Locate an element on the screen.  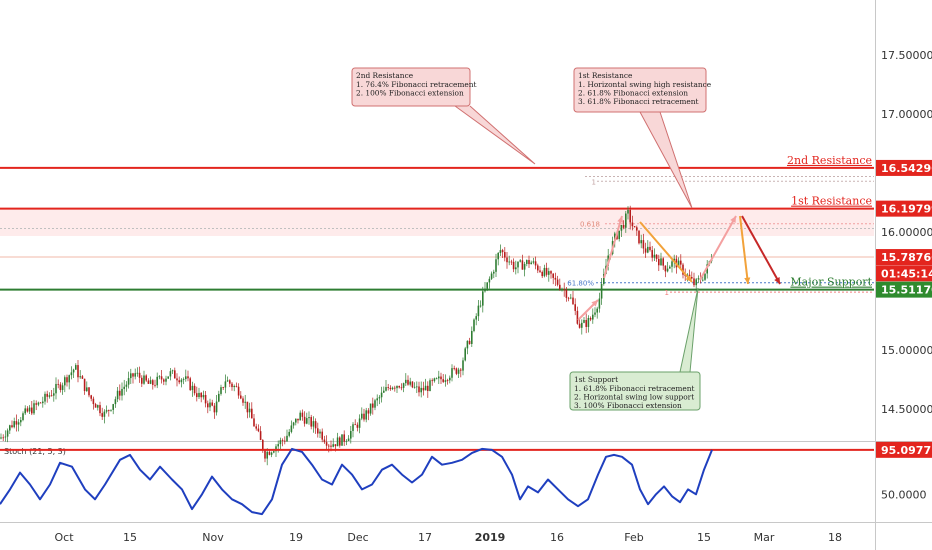
x-tick-label: 19 is located at coordinates (296, 537).